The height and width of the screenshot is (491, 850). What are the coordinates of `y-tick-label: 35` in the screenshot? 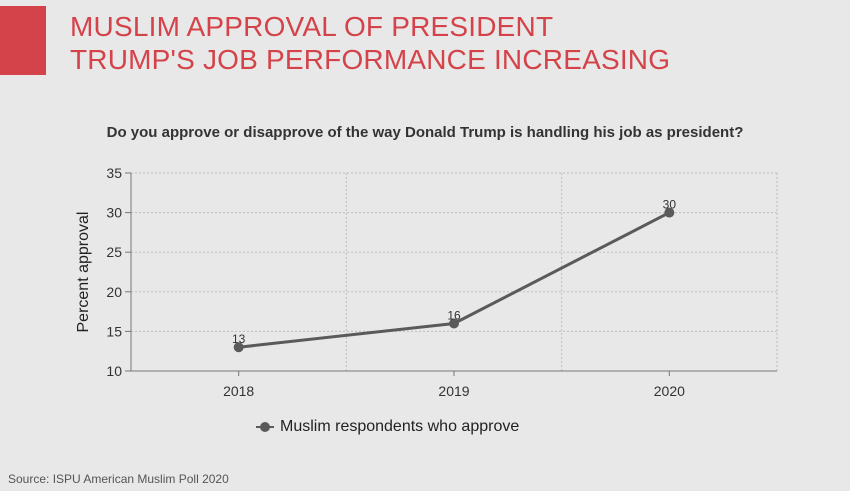 It's located at (114, 173).